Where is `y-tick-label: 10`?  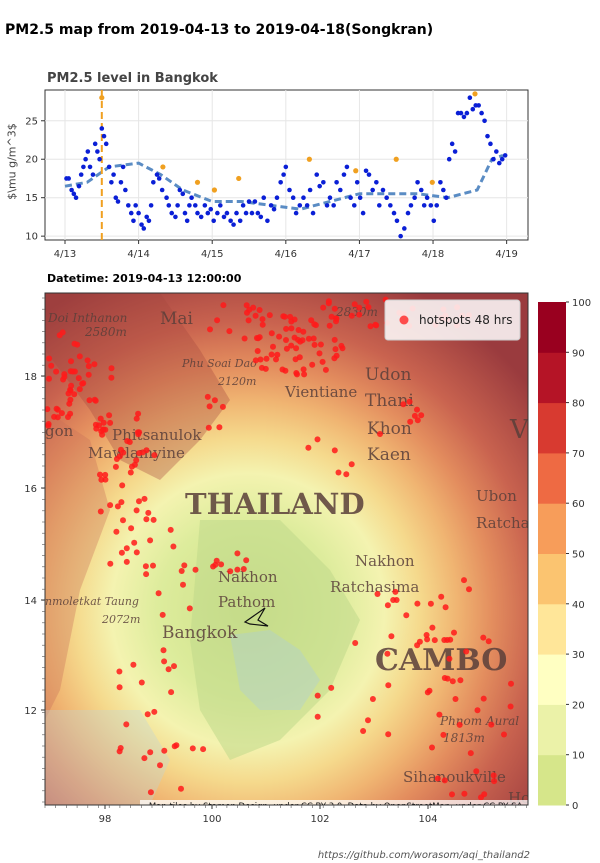 y-tick-label: 10 is located at coordinates (31, 237).